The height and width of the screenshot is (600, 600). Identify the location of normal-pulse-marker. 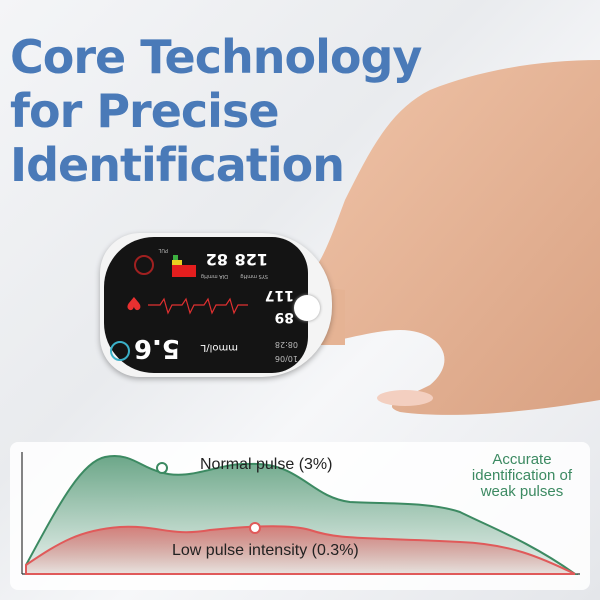
(162, 468).